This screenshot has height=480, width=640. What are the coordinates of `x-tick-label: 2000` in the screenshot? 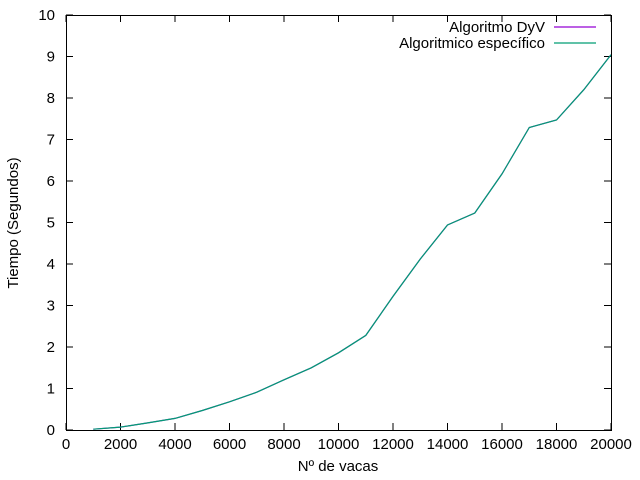 It's located at (120, 444).